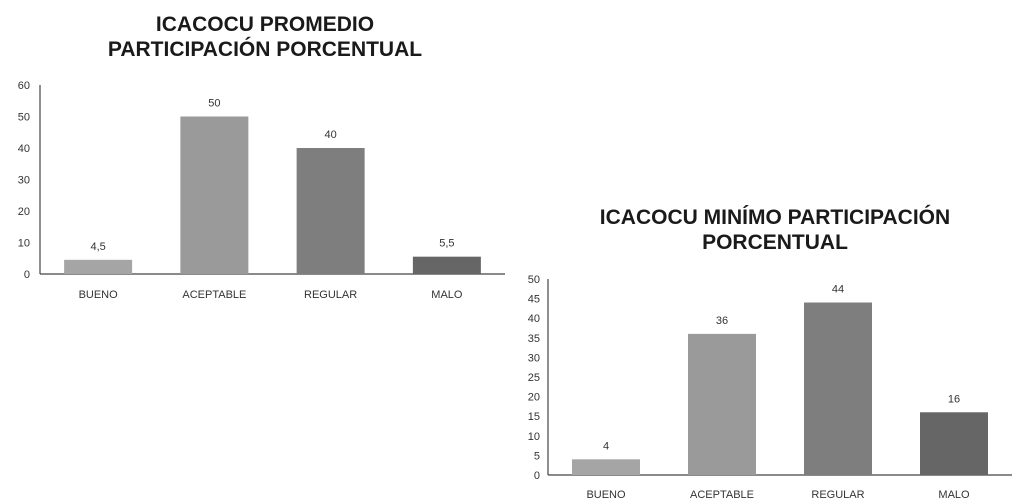 This screenshot has height=504, width=1014. Describe the element at coordinates (838, 290) in the screenshot. I see `data-label: 44` at that location.